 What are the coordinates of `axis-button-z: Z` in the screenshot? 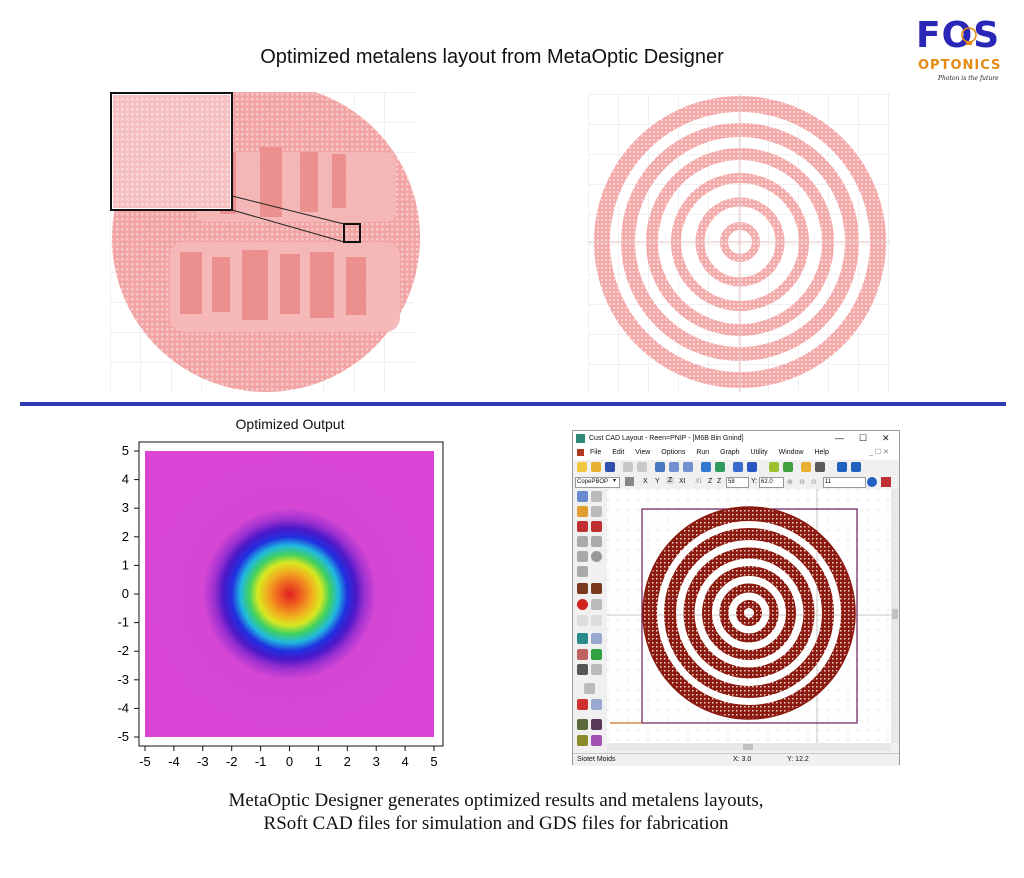 It's located at (670, 480).